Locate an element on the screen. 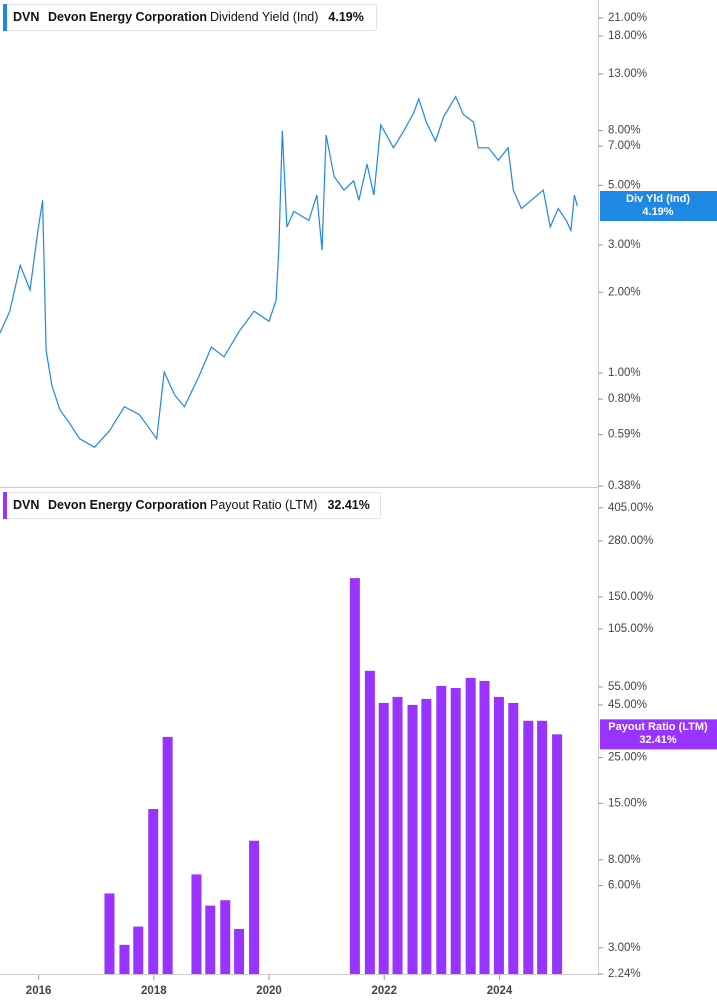 The height and width of the screenshot is (1005, 717). header-value: 32.41% is located at coordinates (348, 505).